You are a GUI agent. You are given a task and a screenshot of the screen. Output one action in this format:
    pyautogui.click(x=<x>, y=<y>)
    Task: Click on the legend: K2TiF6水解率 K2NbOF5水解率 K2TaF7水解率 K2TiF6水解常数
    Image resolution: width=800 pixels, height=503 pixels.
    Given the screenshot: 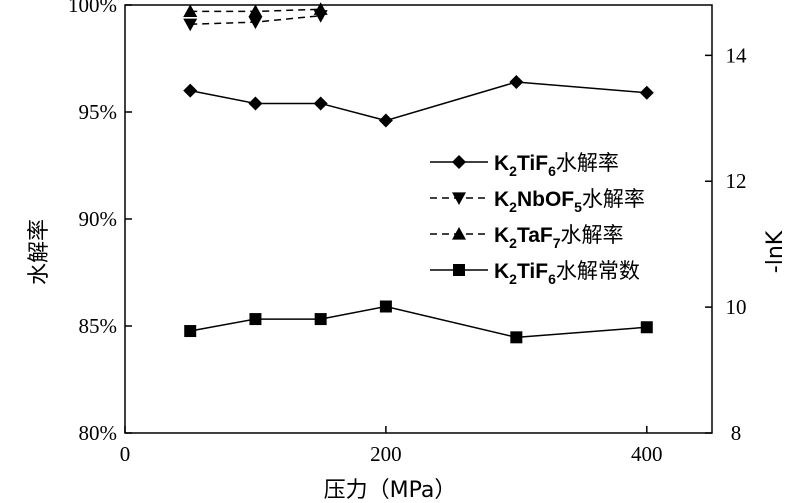 What is the action you would take?
    pyautogui.click(x=537, y=219)
    